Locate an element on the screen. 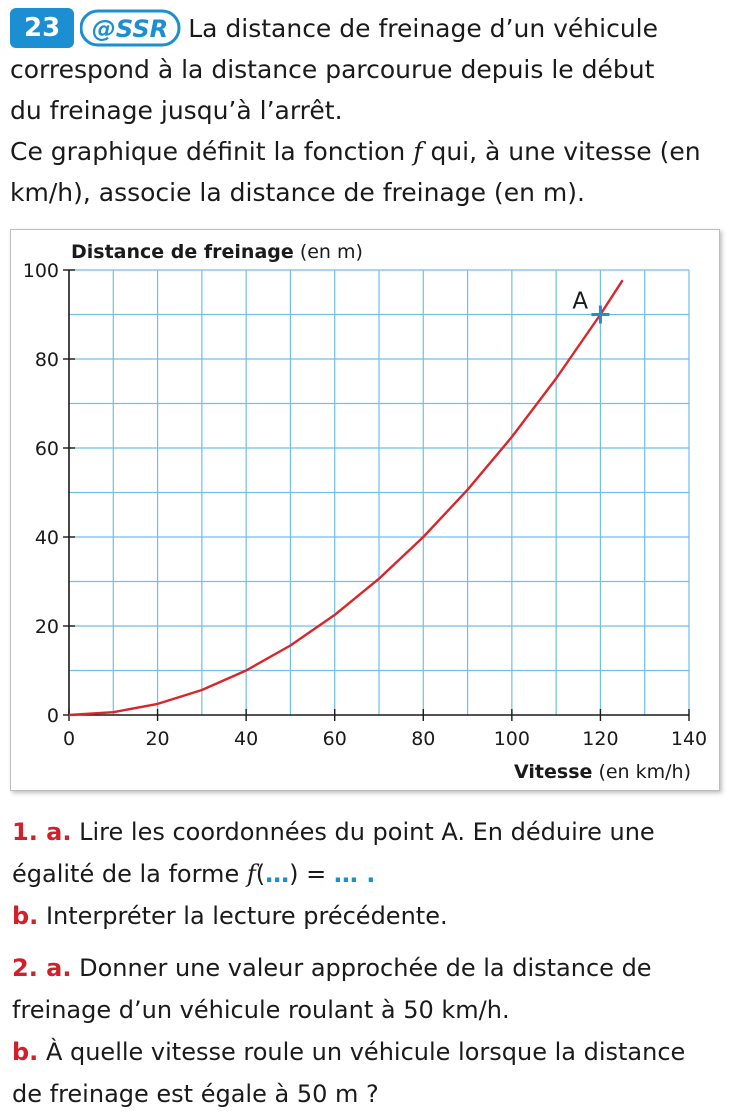 This screenshot has height=1114, width=734. x-tick-label: 60 is located at coordinates (335, 739).